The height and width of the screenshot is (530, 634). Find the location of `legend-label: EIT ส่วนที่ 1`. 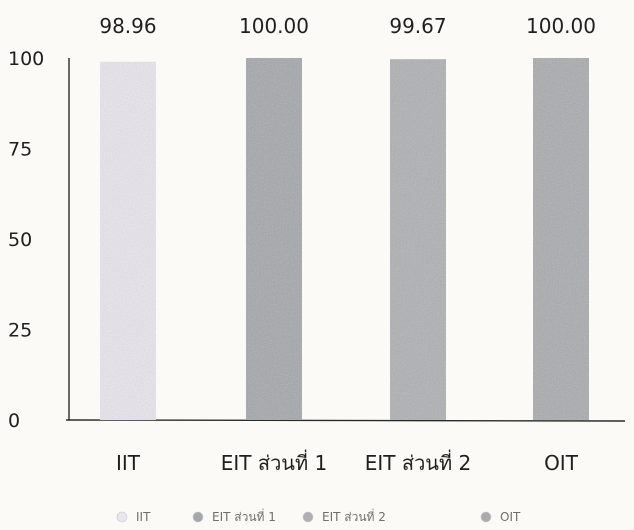

legend-label: EIT ส่วนที่ 1 is located at coordinates (244, 516).